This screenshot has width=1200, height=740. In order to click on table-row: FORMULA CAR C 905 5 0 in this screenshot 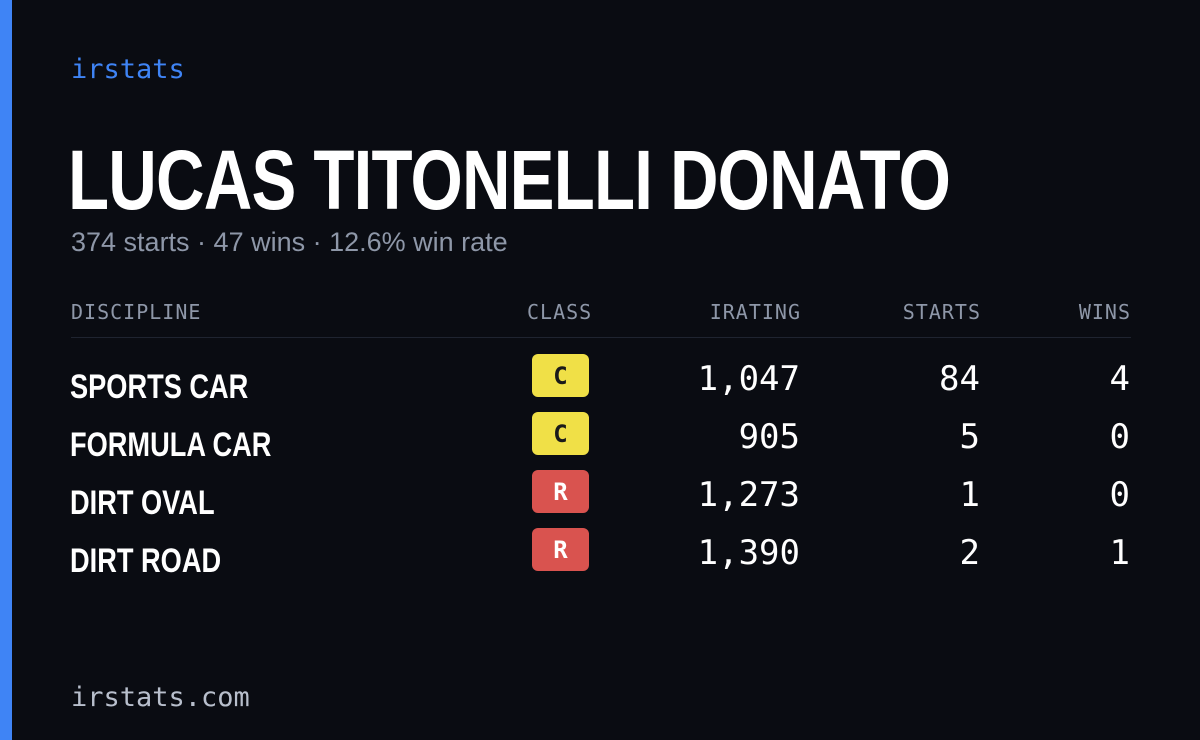, I will do `click(600, 429)`.